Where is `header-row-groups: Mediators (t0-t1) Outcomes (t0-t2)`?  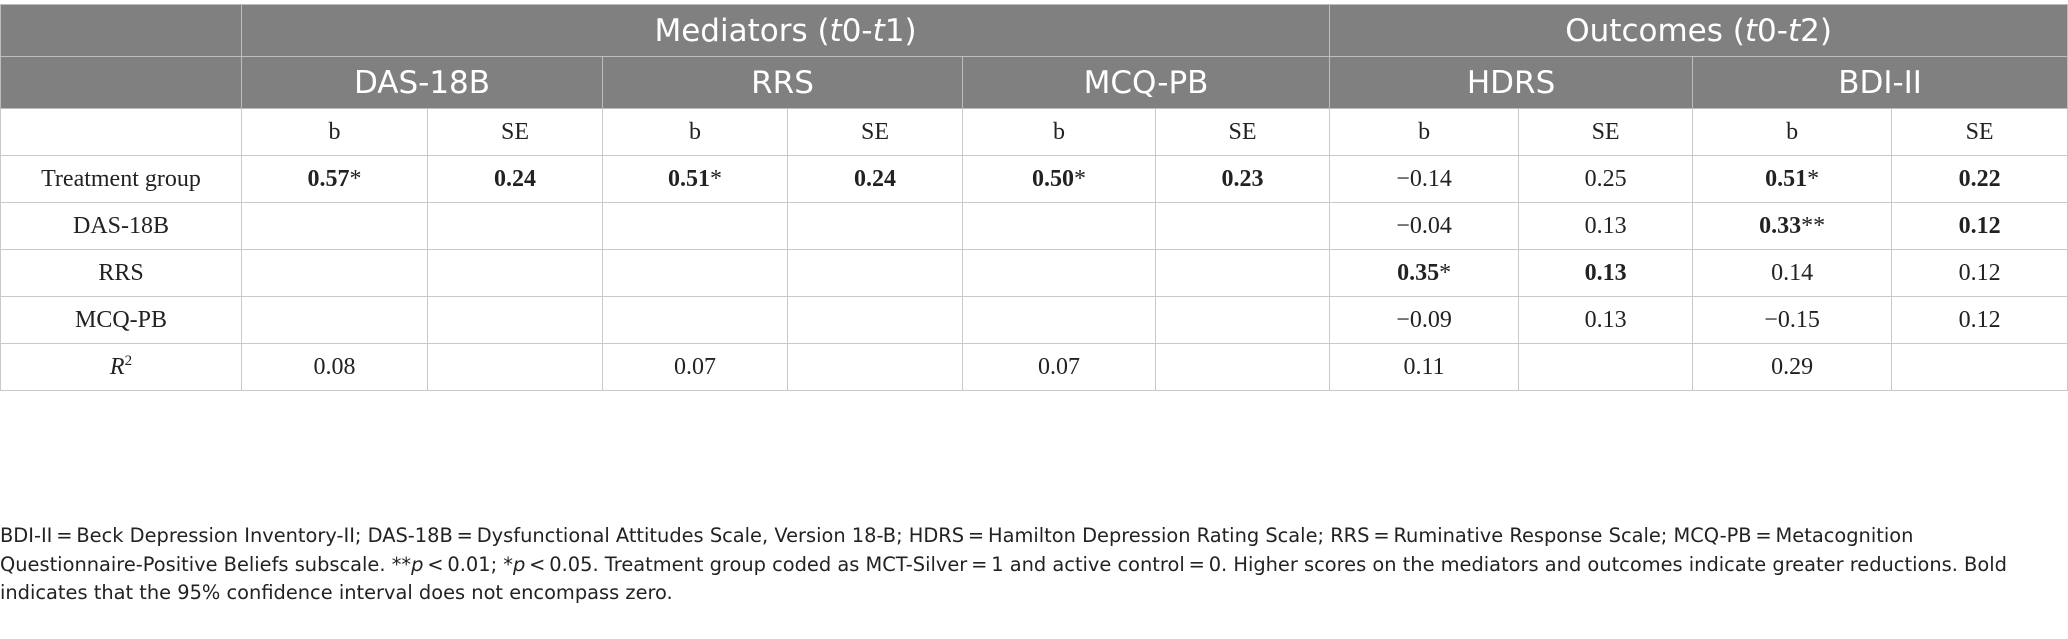 header-row-groups: Mediators (t0-t1) Outcomes (t0-t2) is located at coordinates (1034, 30).